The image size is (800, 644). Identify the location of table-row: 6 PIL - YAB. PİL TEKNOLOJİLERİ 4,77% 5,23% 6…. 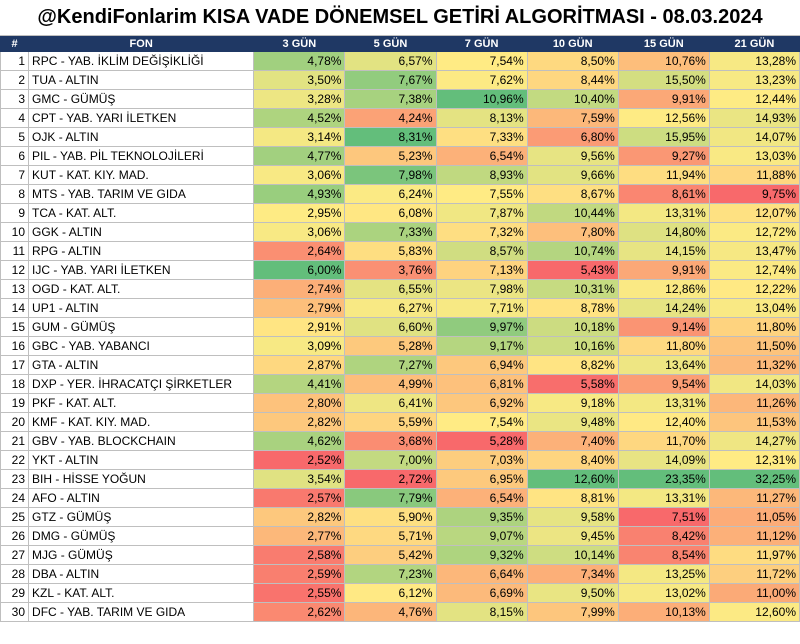
(400, 156).